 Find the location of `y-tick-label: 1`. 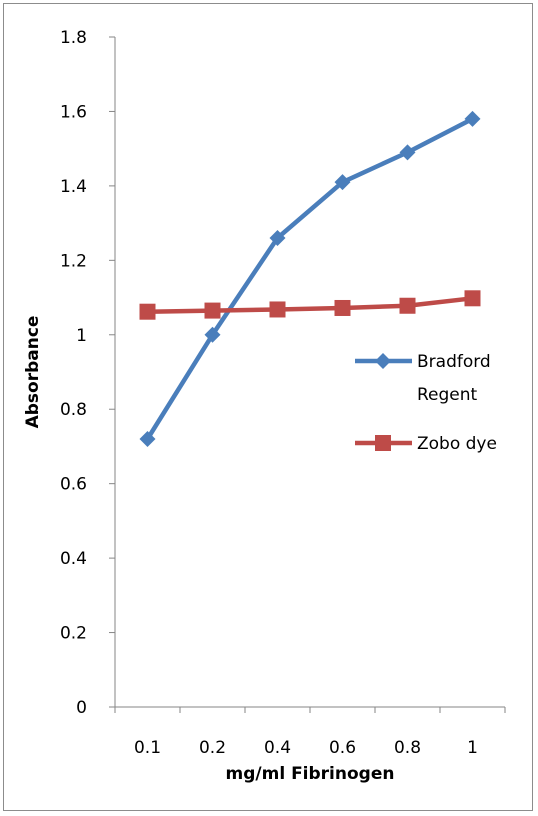

y-tick-label: 1 is located at coordinates (81, 336).